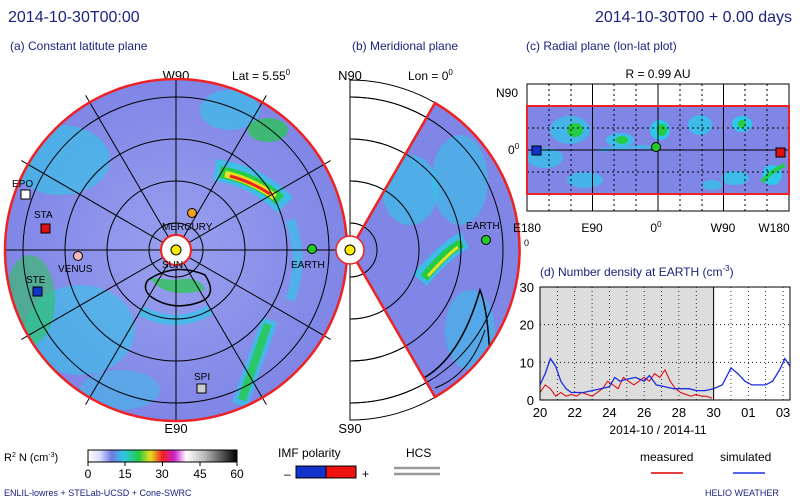 This screenshot has height=500, width=800. Describe the element at coordinates (36, 280) in the screenshot. I see `svg-text: STE` at that location.